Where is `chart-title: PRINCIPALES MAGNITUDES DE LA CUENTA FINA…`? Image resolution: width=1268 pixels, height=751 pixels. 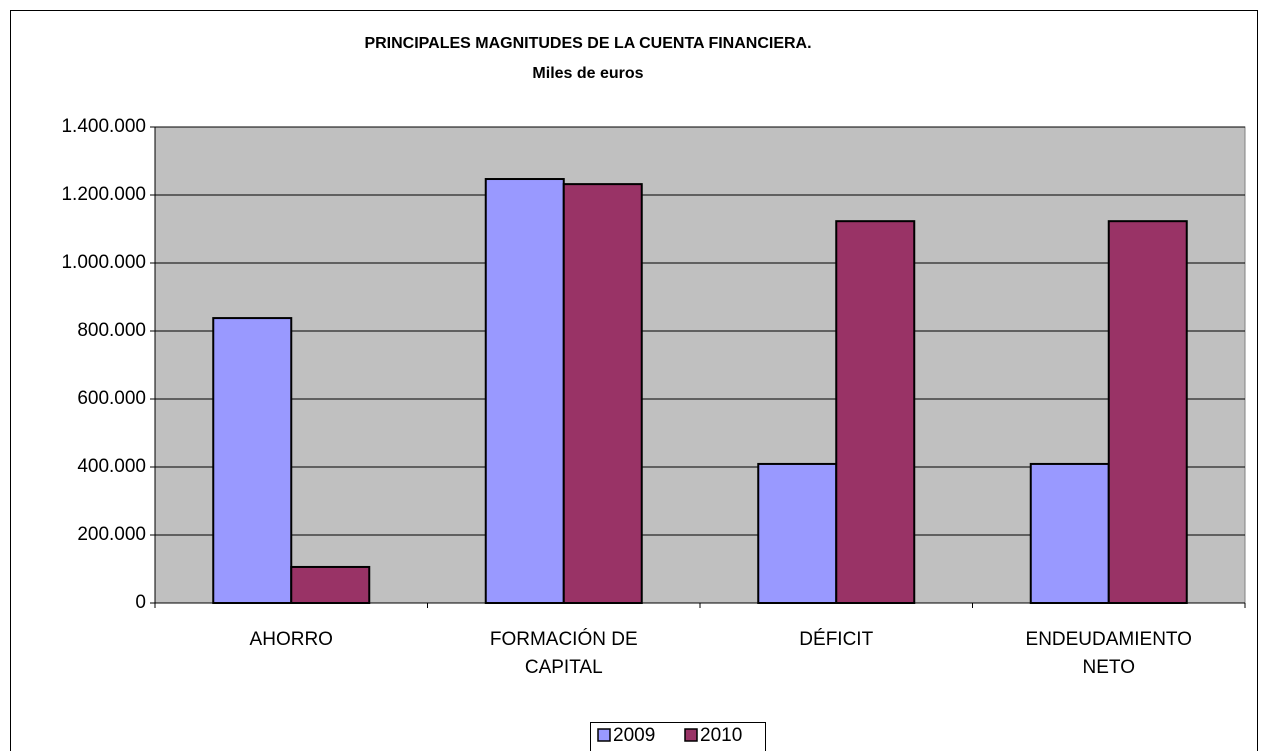 chart-title: PRINCIPALES MAGNITUDES DE LA CUENTA FINA… is located at coordinates (587, 43).